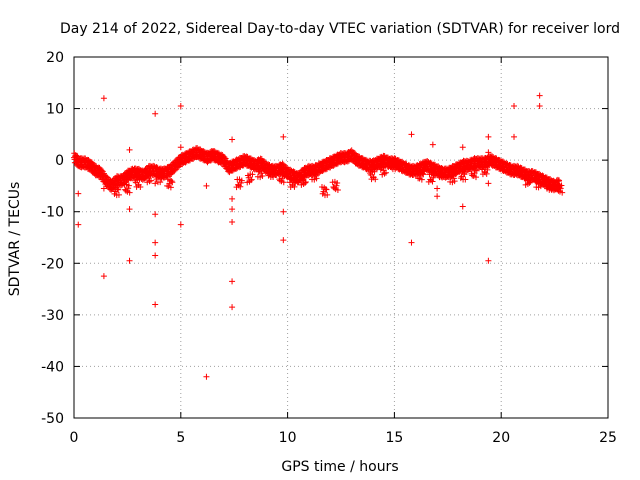  I want to click on y-tick-label: -20, so click(52, 264).